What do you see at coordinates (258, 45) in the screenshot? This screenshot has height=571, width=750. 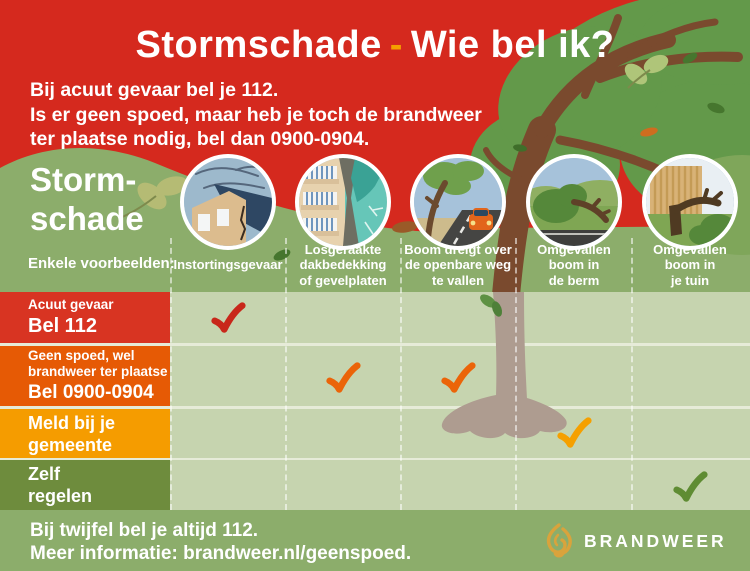 I see `title-part1: Stormschade` at bounding box center [258, 45].